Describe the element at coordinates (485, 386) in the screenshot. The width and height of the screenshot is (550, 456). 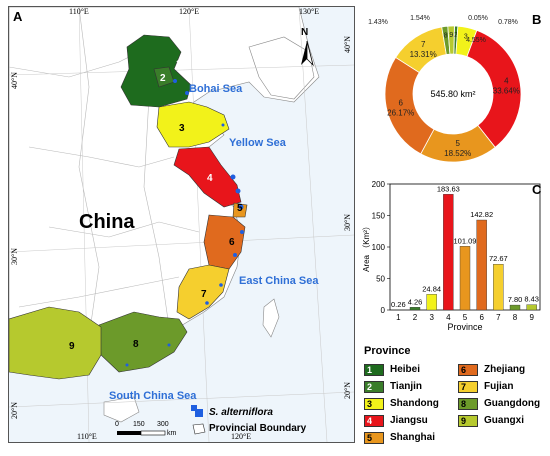
I see `province-legend-item: 7 Fujian` at that location.